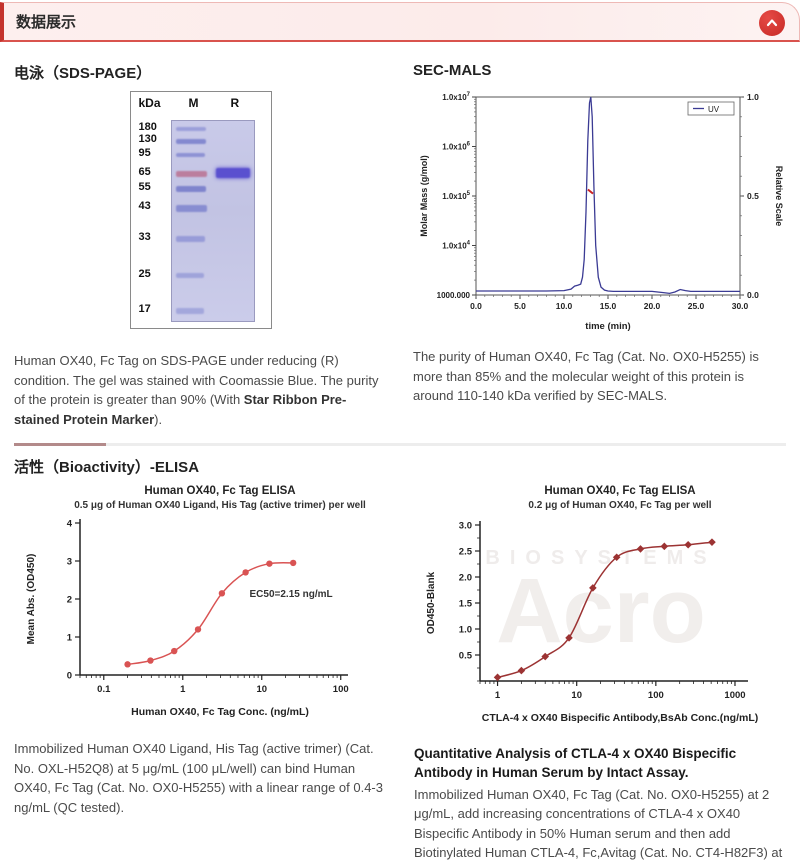 The image size is (800, 861). What do you see at coordinates (149, 103) in the screenshot?
I see `gel-unit-label: kDa` at bounding box center [149, 103].